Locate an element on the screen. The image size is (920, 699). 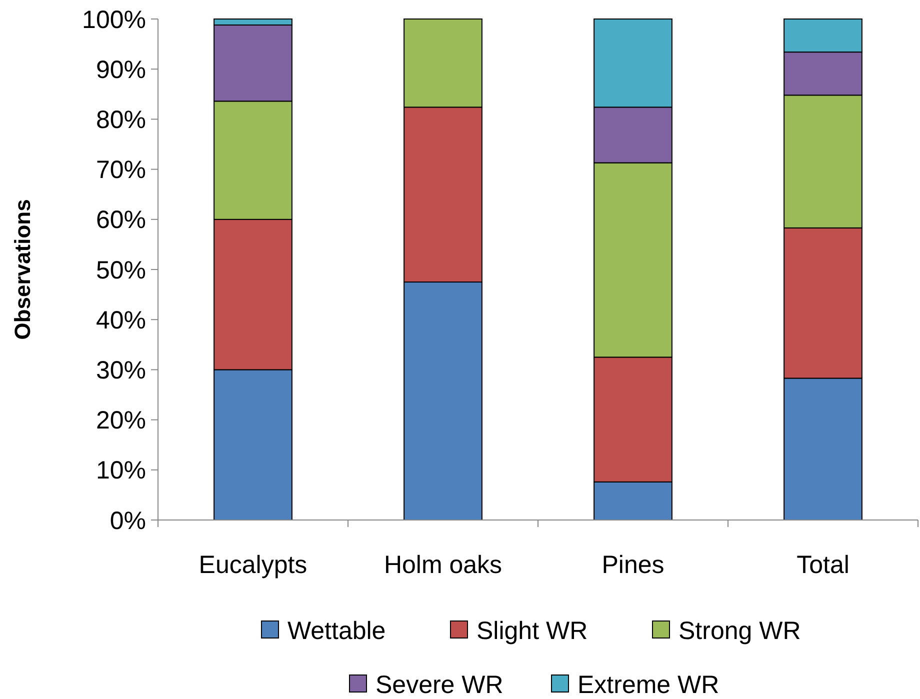
legend-label: Extreme WR is located at coordinates (649, 684).